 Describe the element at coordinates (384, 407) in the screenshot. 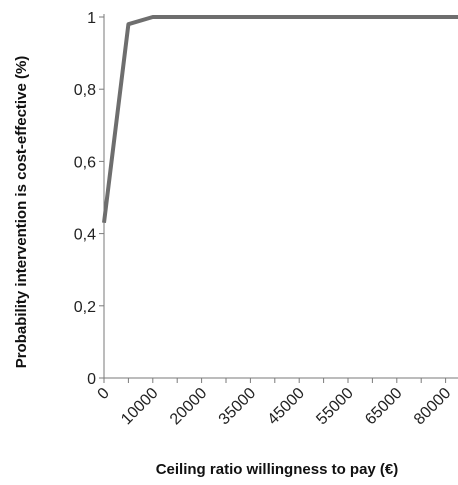

I see `x-tick-label: 65000` at that location.